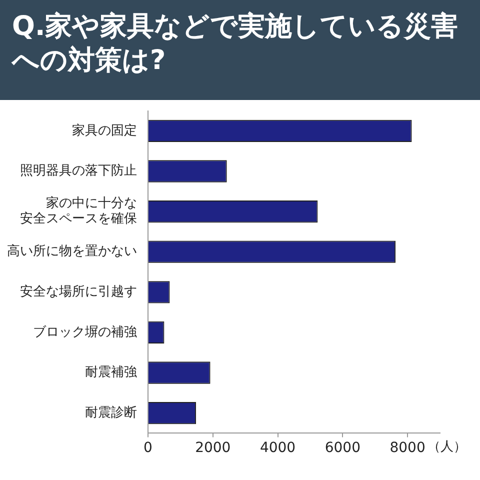 This screenshot has height=480, width=480. I want to click on x-tick-label: 0, so click(148, 448).